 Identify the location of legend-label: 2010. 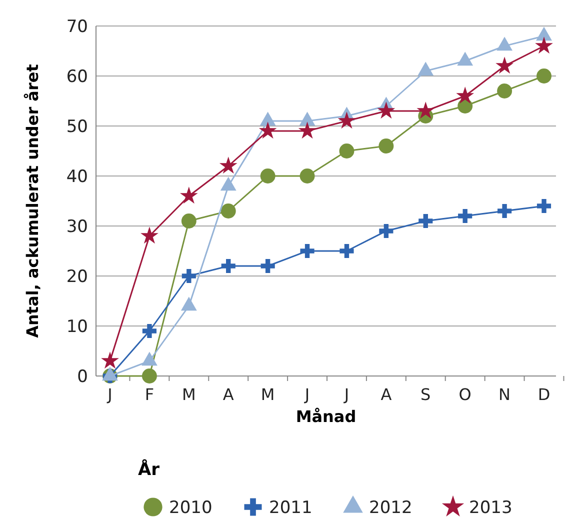
(190, 508).